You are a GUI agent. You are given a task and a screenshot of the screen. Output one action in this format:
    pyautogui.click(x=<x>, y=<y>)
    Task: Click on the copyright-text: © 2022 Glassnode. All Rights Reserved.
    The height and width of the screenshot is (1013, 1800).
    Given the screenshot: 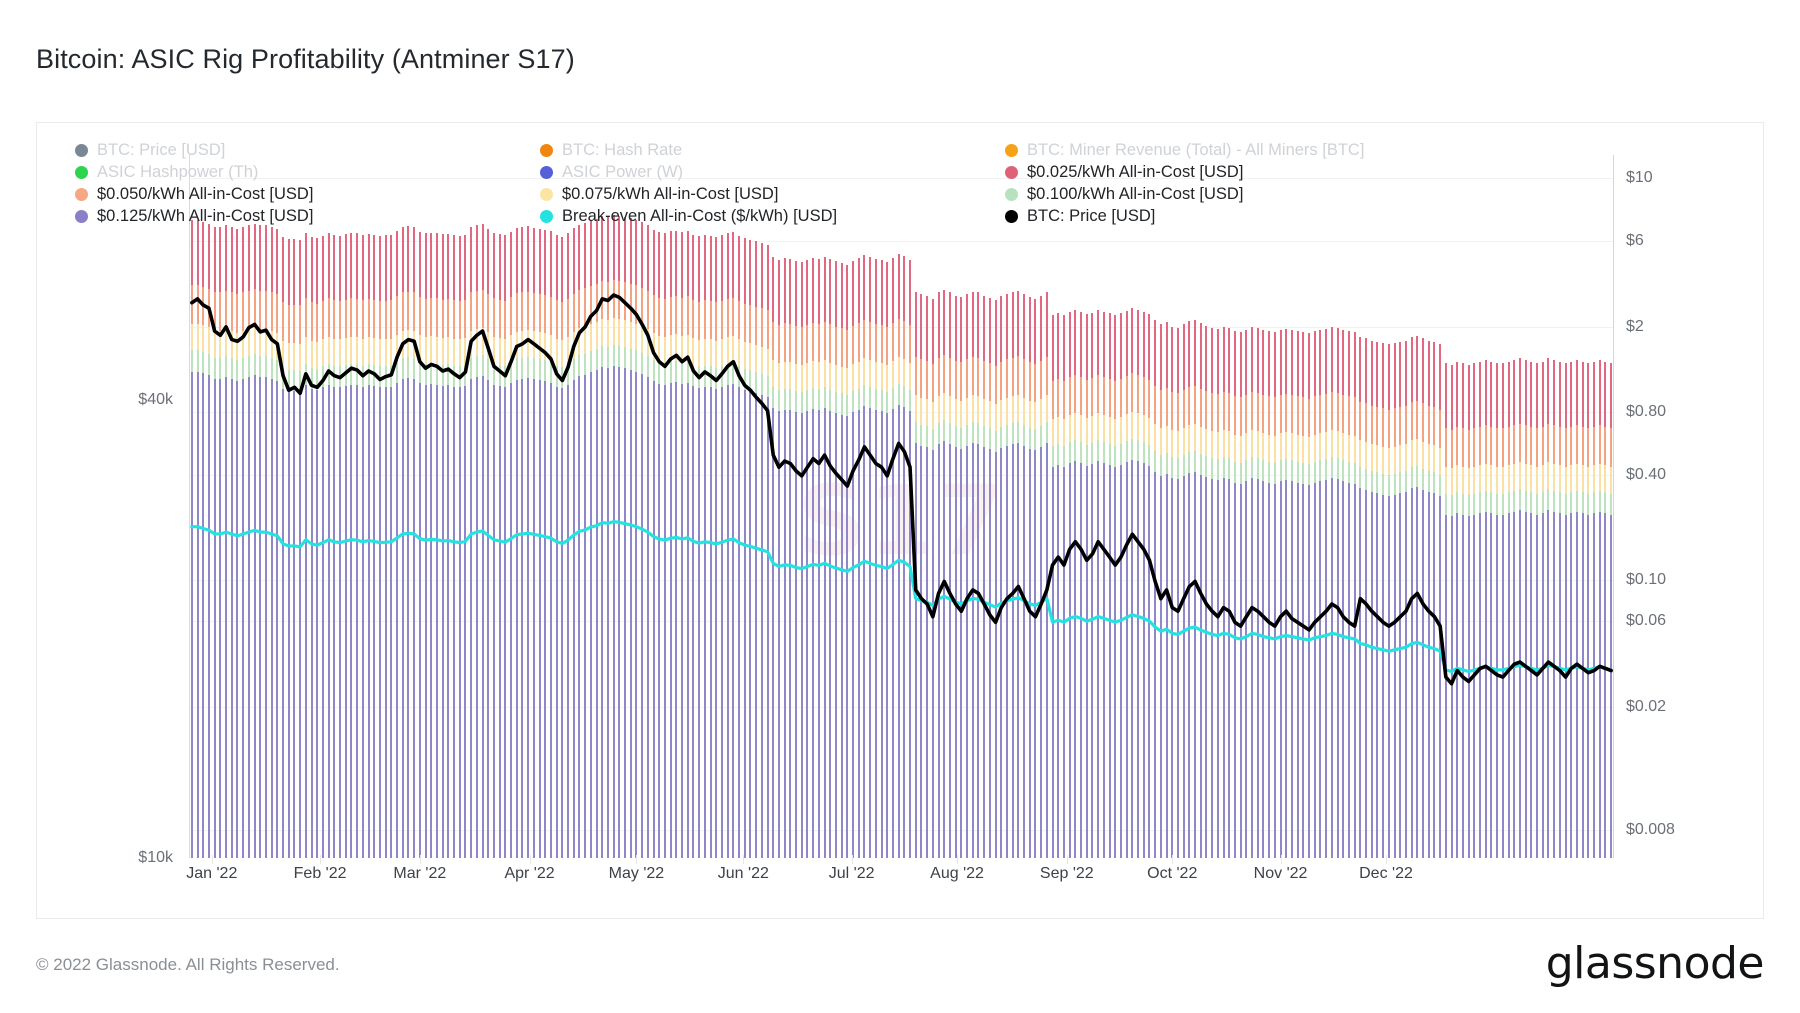 What is the action you would take?
    pyautogui.click(x=188, y=964)
    